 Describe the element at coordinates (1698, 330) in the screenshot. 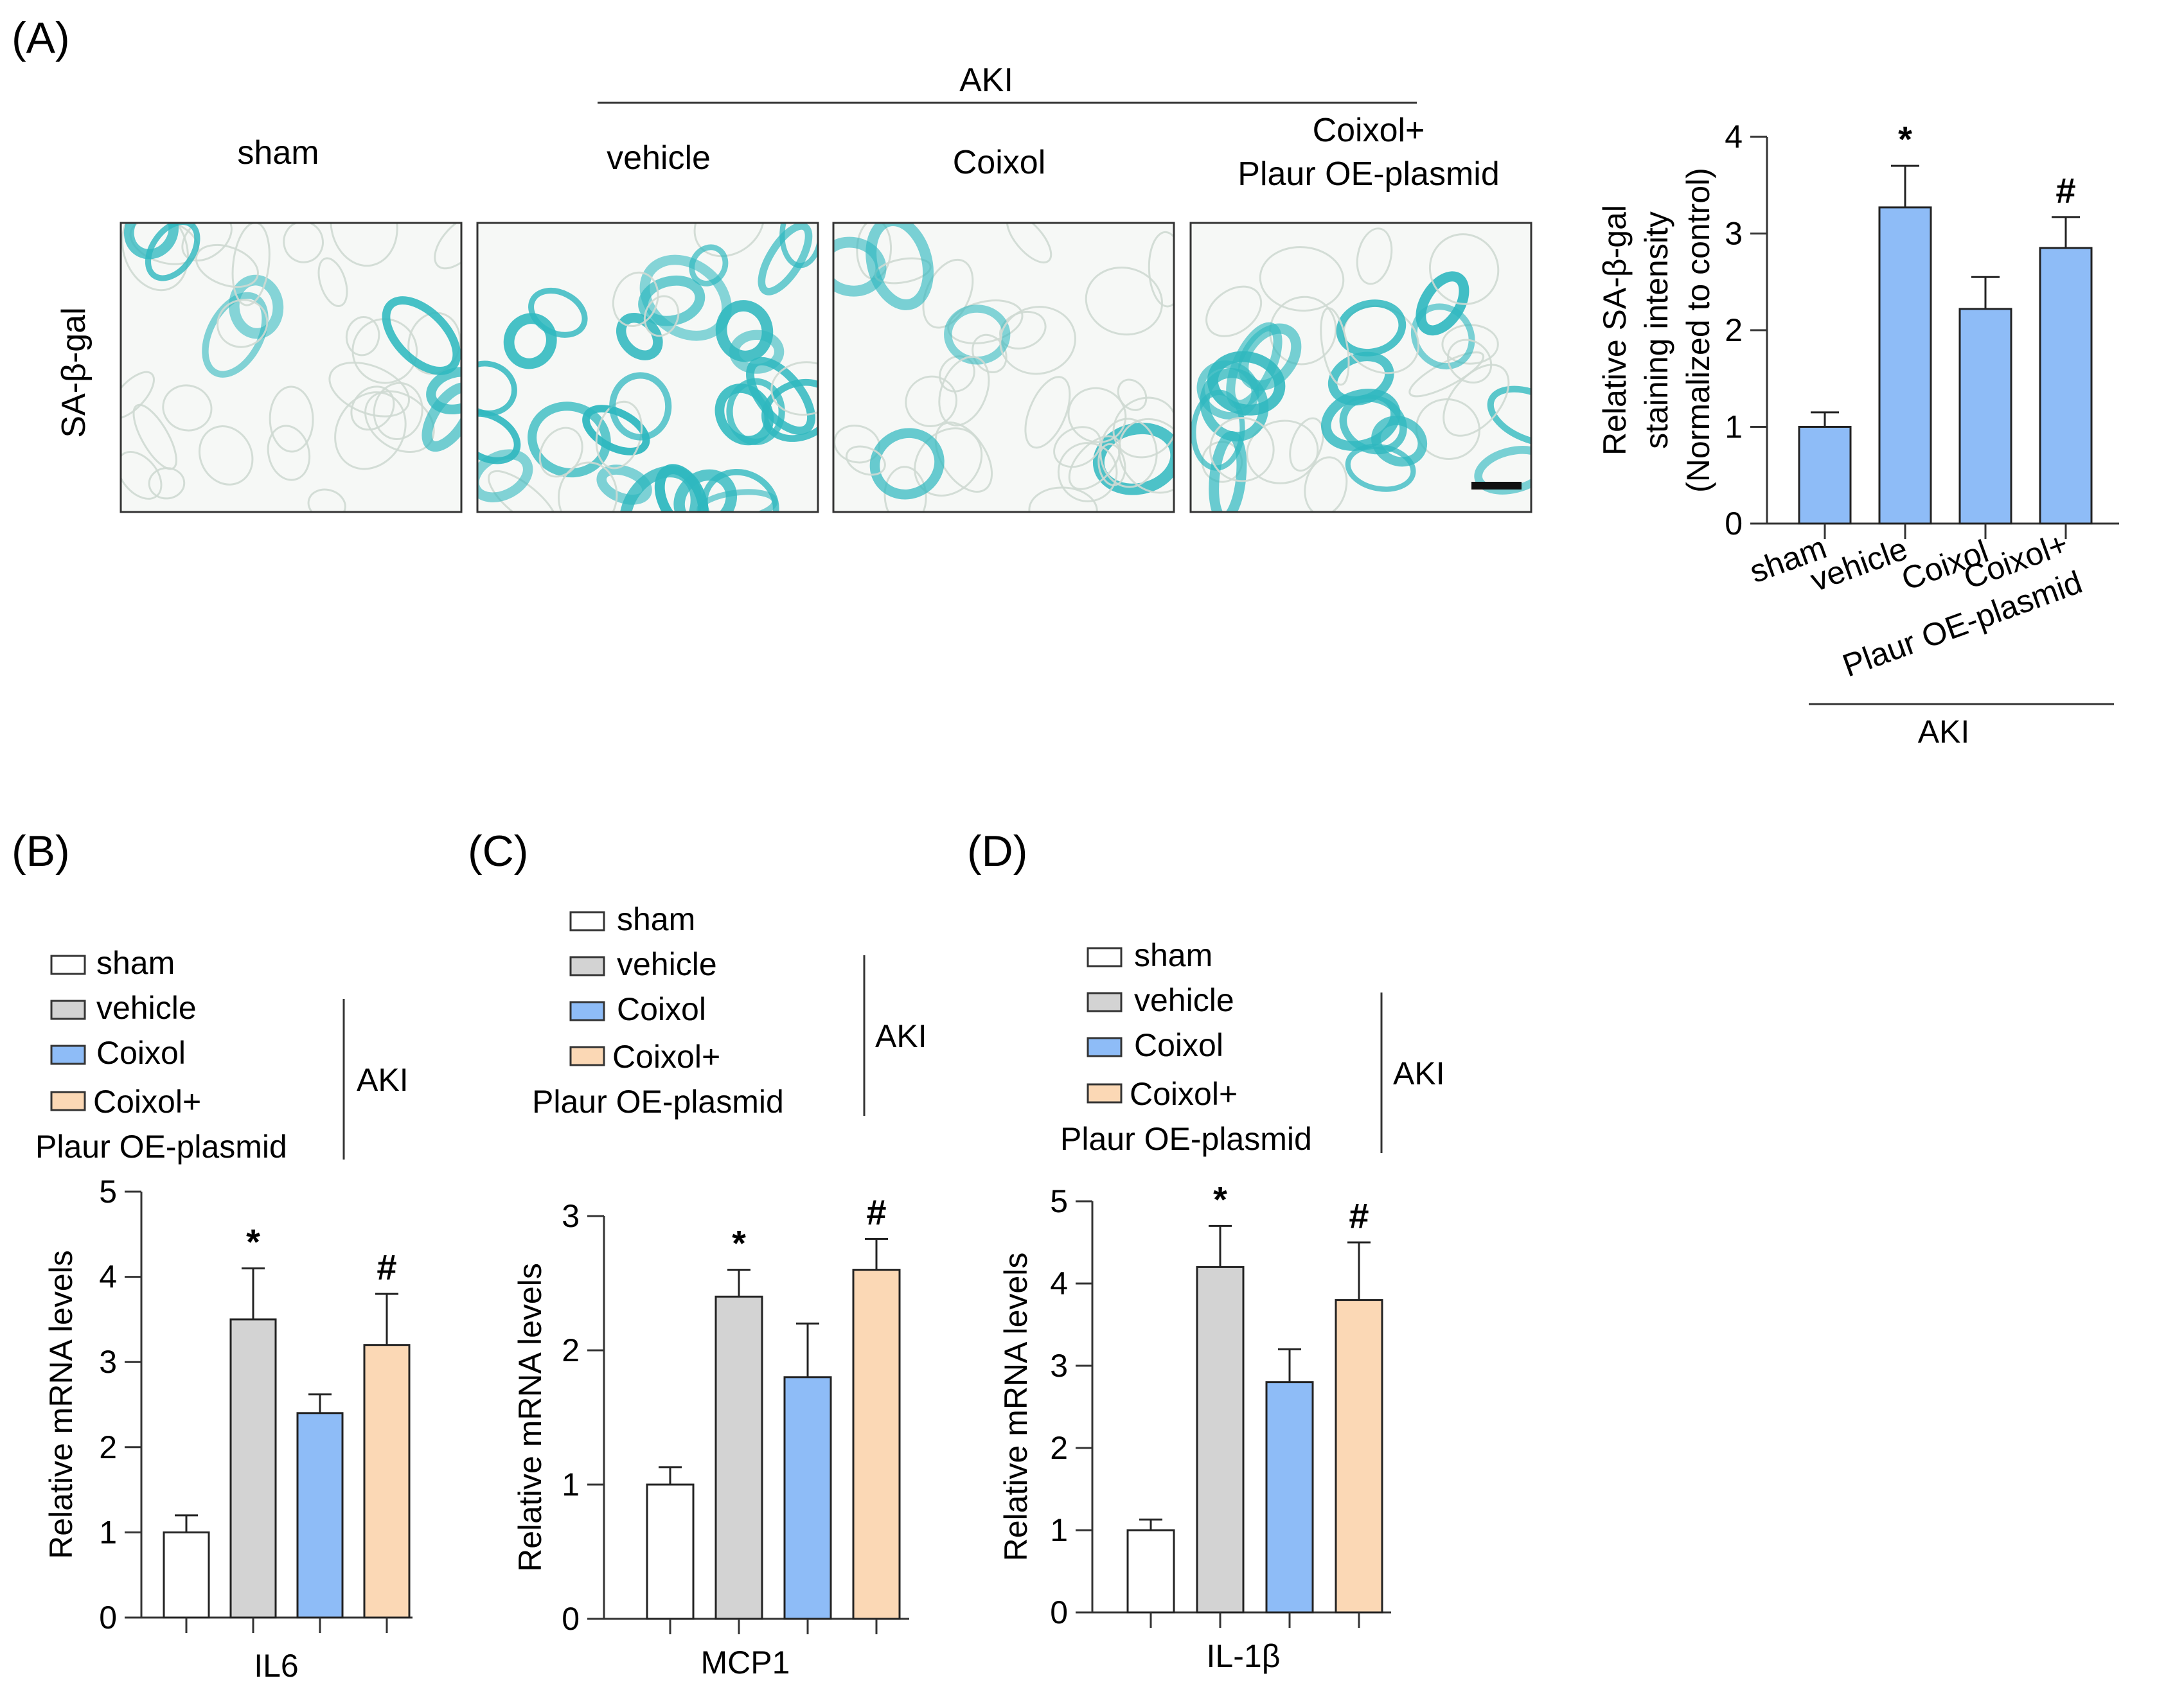

I see `chart-a-y-label: (Normalized to control)` at that location.